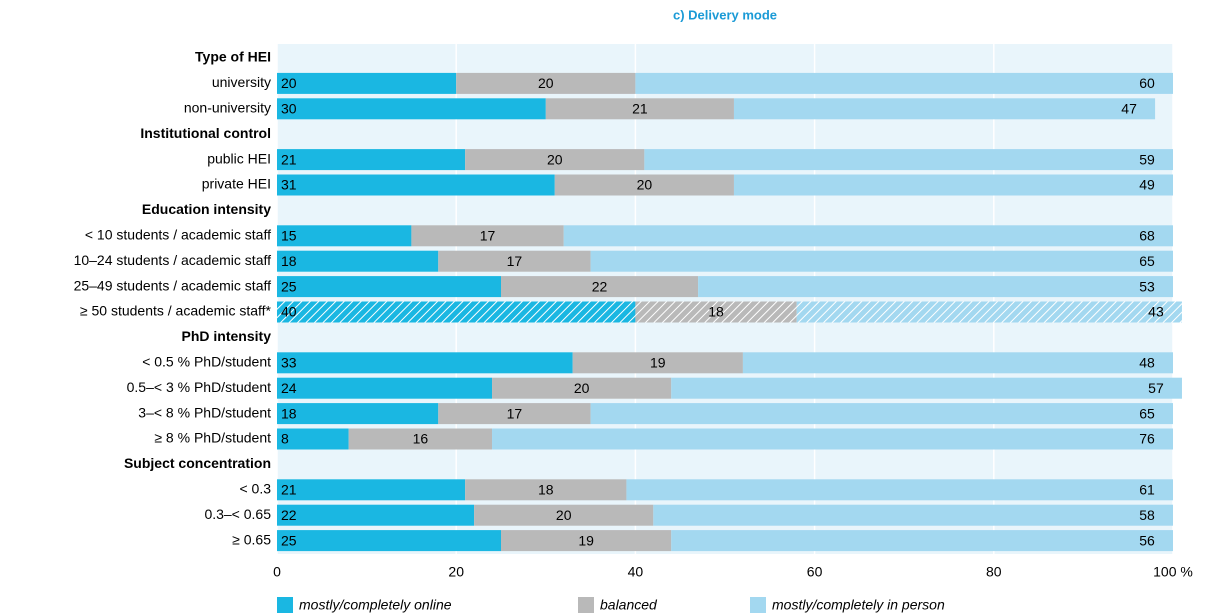 This screenshot has width=1212, height=615. I want to click on legend-label: mostly/completely online, so click(375, 605).